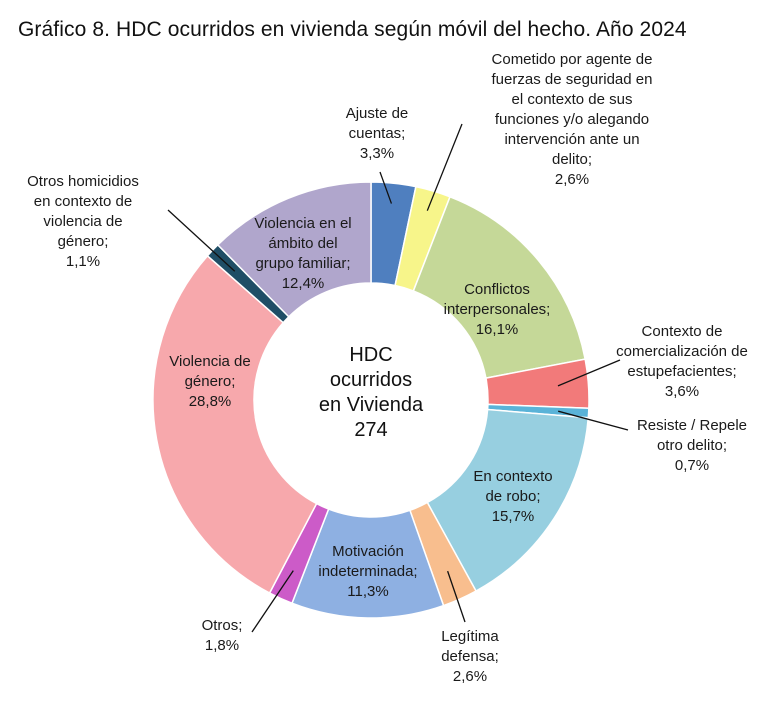 The width and height of the screenshot is (782, 720). I want to click on label-value: 16,1%, so click(497, 329).